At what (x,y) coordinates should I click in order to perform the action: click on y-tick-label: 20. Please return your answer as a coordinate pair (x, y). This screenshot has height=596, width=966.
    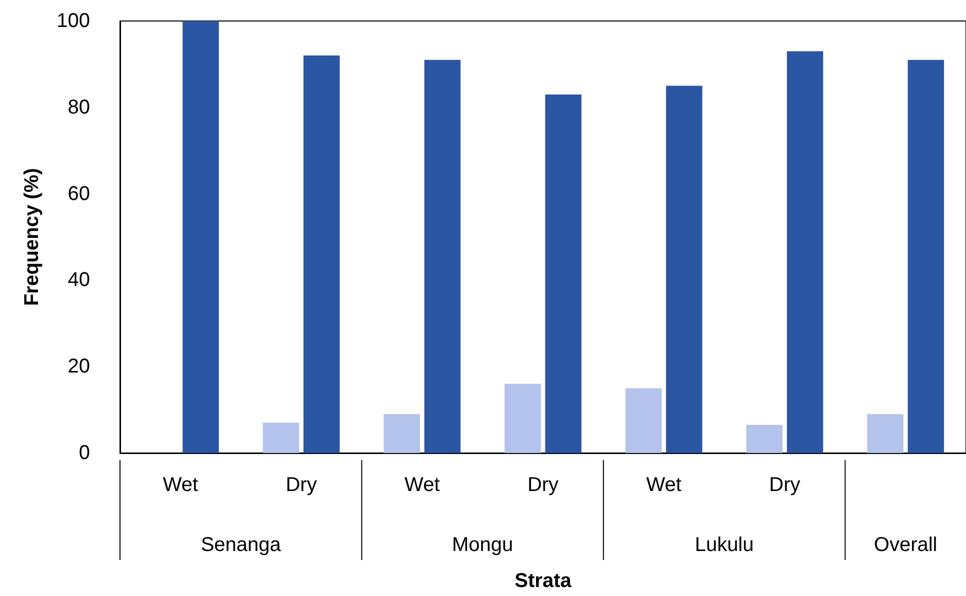
    Looking at the image, I should click on (79, 367).